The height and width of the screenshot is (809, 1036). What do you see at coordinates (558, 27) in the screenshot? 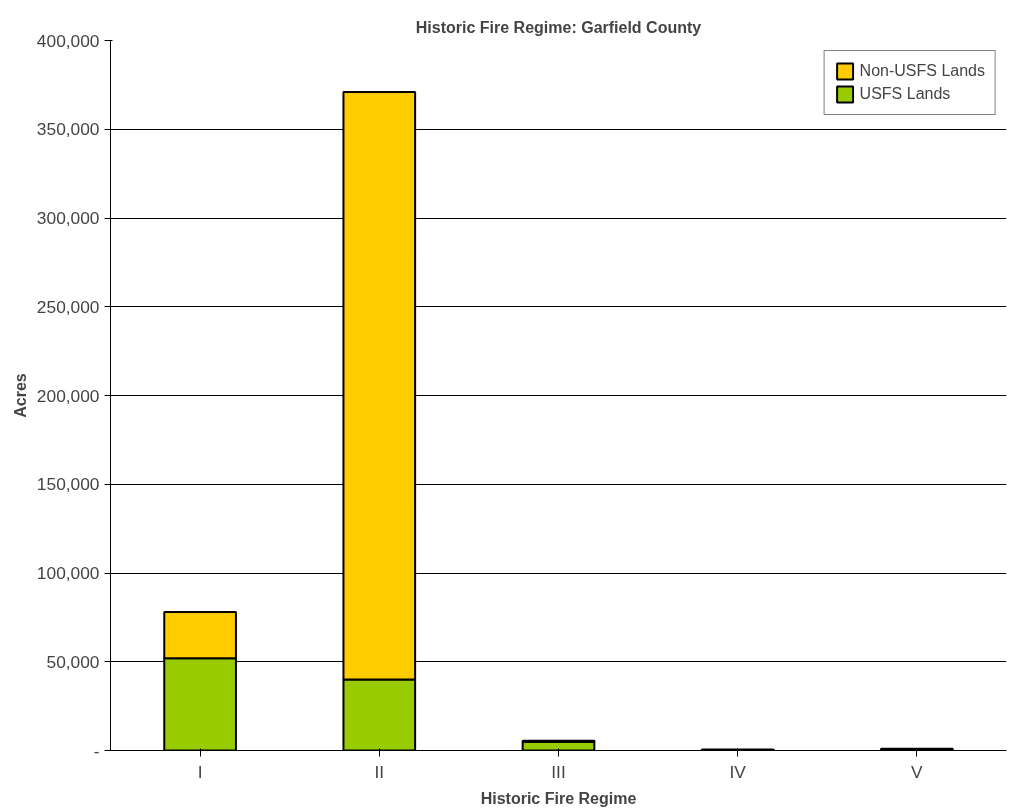
I see `chart-title: Historic Fire Regime: Garfield County` at bounding box center [558, 27].